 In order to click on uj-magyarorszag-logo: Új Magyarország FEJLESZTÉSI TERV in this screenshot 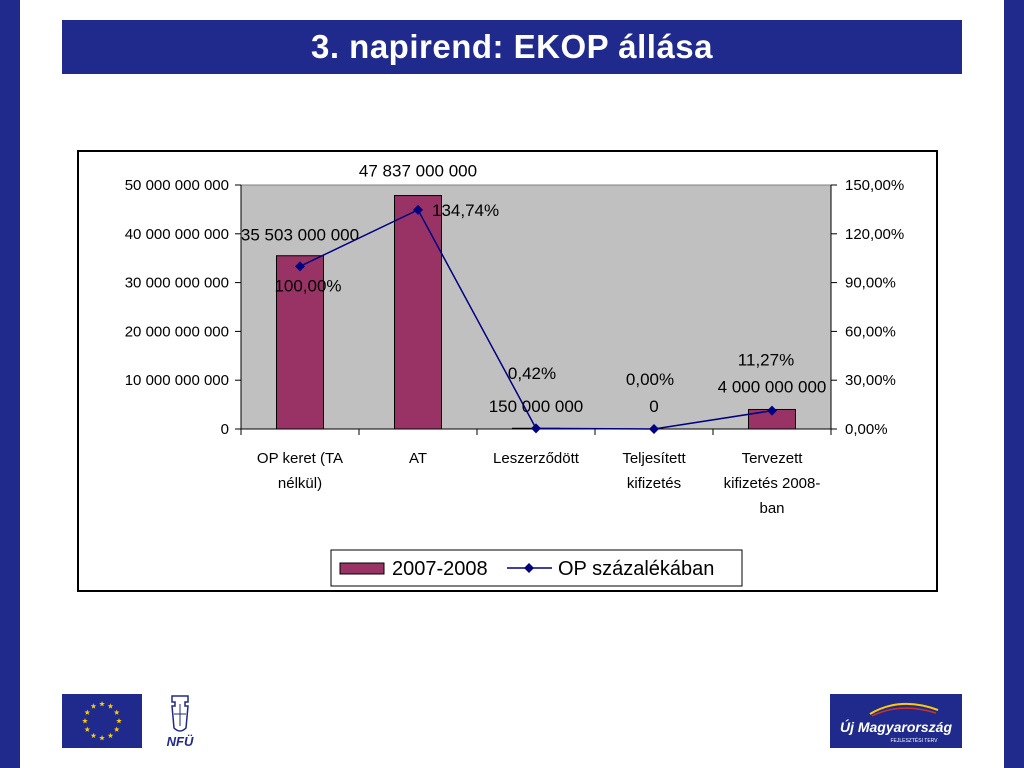, I will do `click(896, 721)`.